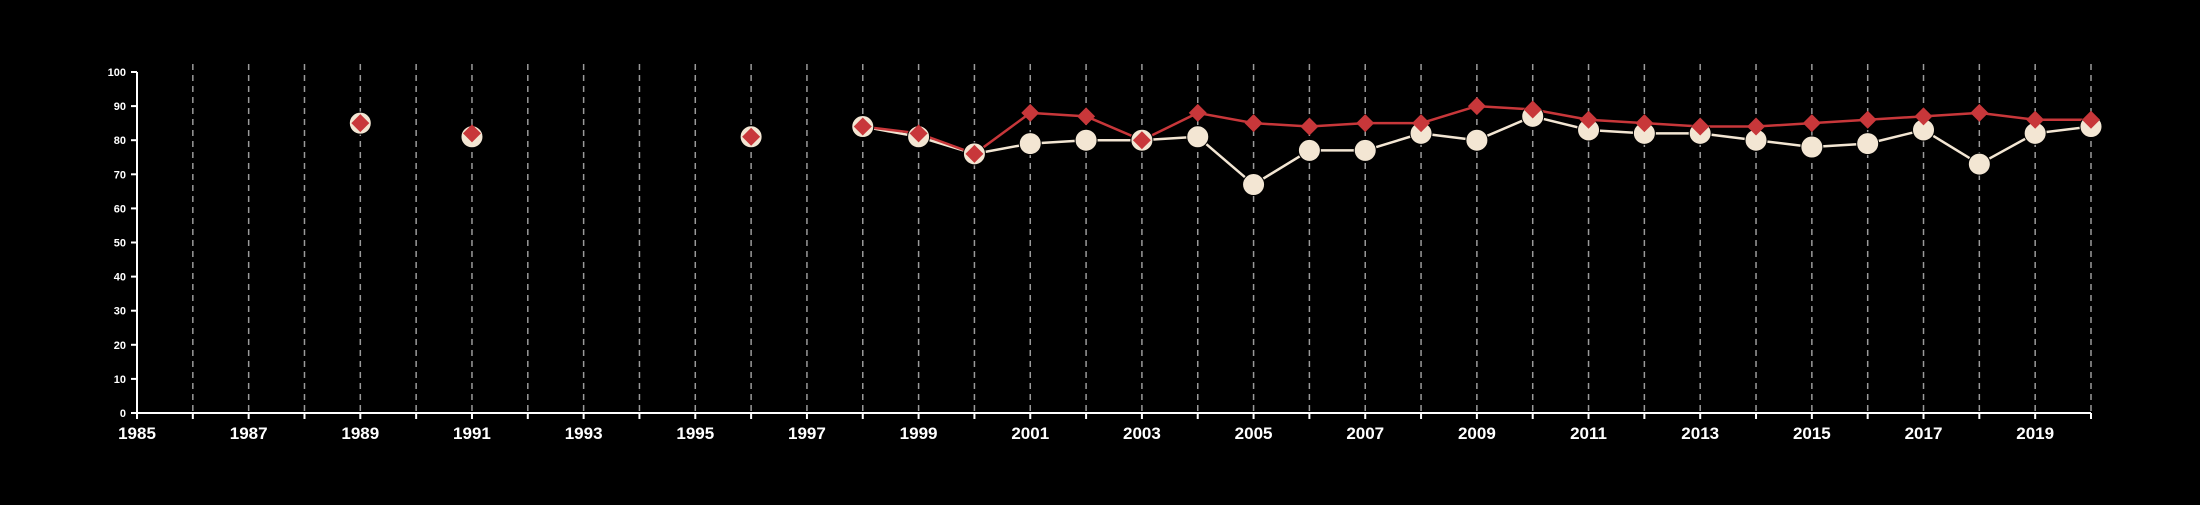 This screenshot has width=2200, height=505. I want to click on x-tick-label: 2005, so click(1254, 433).